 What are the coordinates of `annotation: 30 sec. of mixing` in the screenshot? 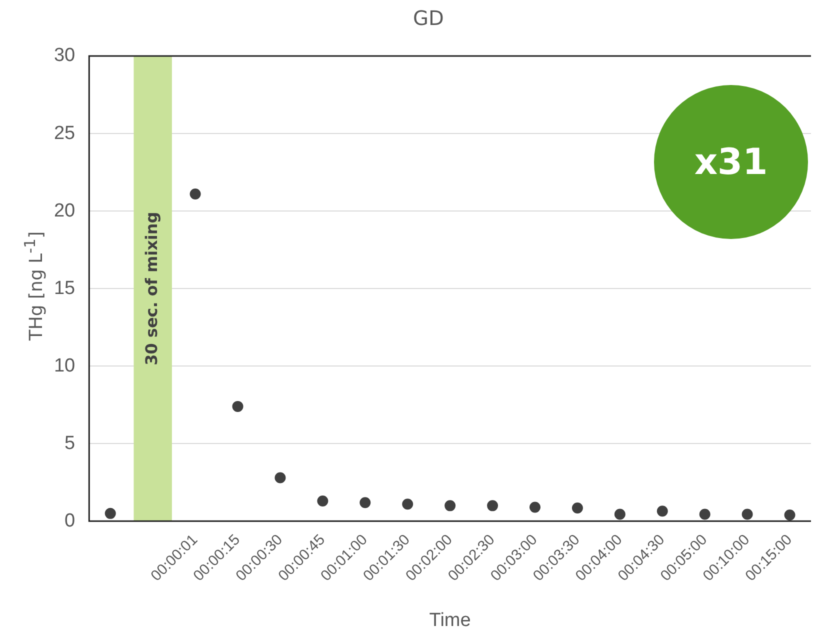 It's located at (151, 289).